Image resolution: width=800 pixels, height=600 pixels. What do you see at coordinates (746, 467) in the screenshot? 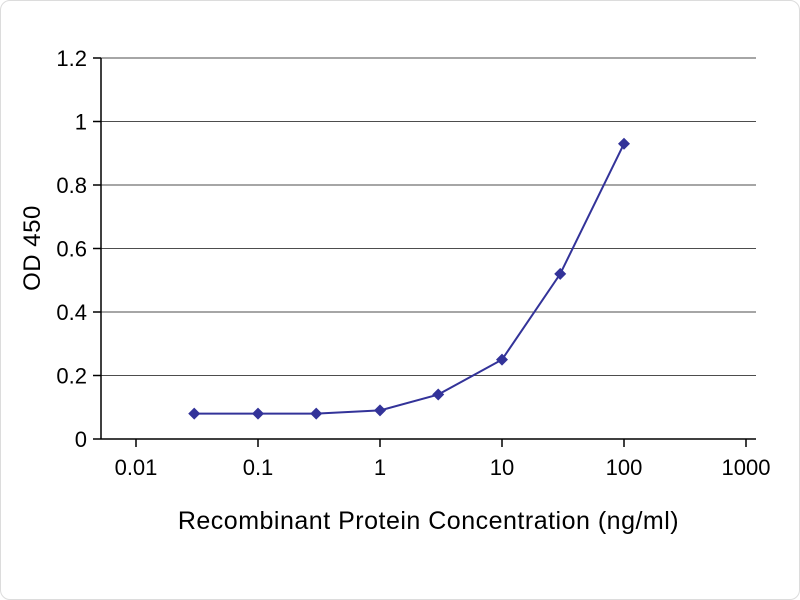
I see `x-tick-label: 1000` at bounding box center [746, 467].